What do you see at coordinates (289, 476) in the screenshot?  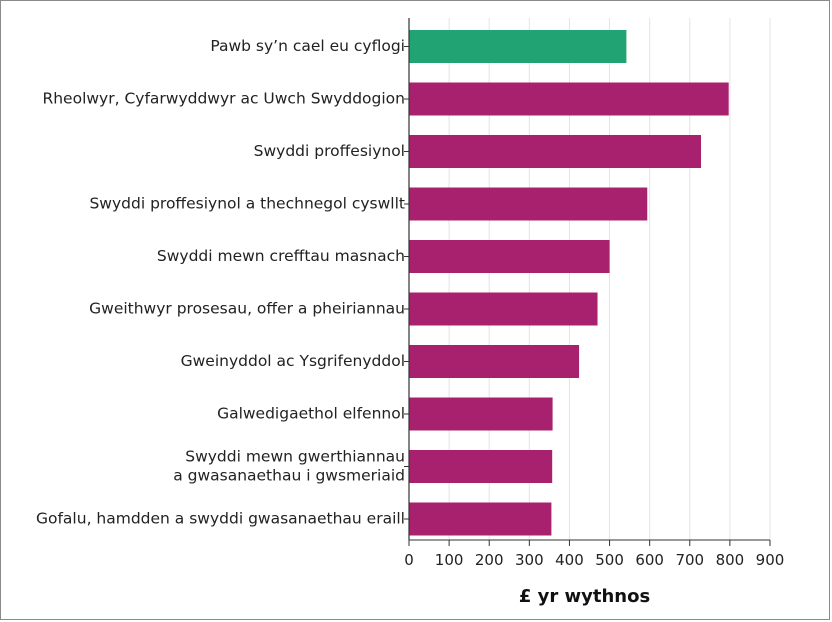 I see `category-label: a gwasanaethau i gwsmeriaid` at bounding box center [289, 476].